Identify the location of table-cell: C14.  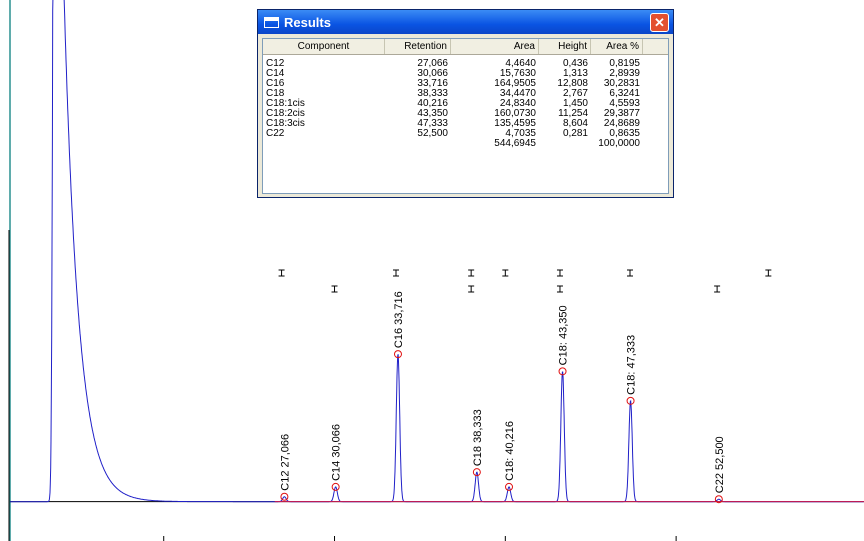
(275, 73).